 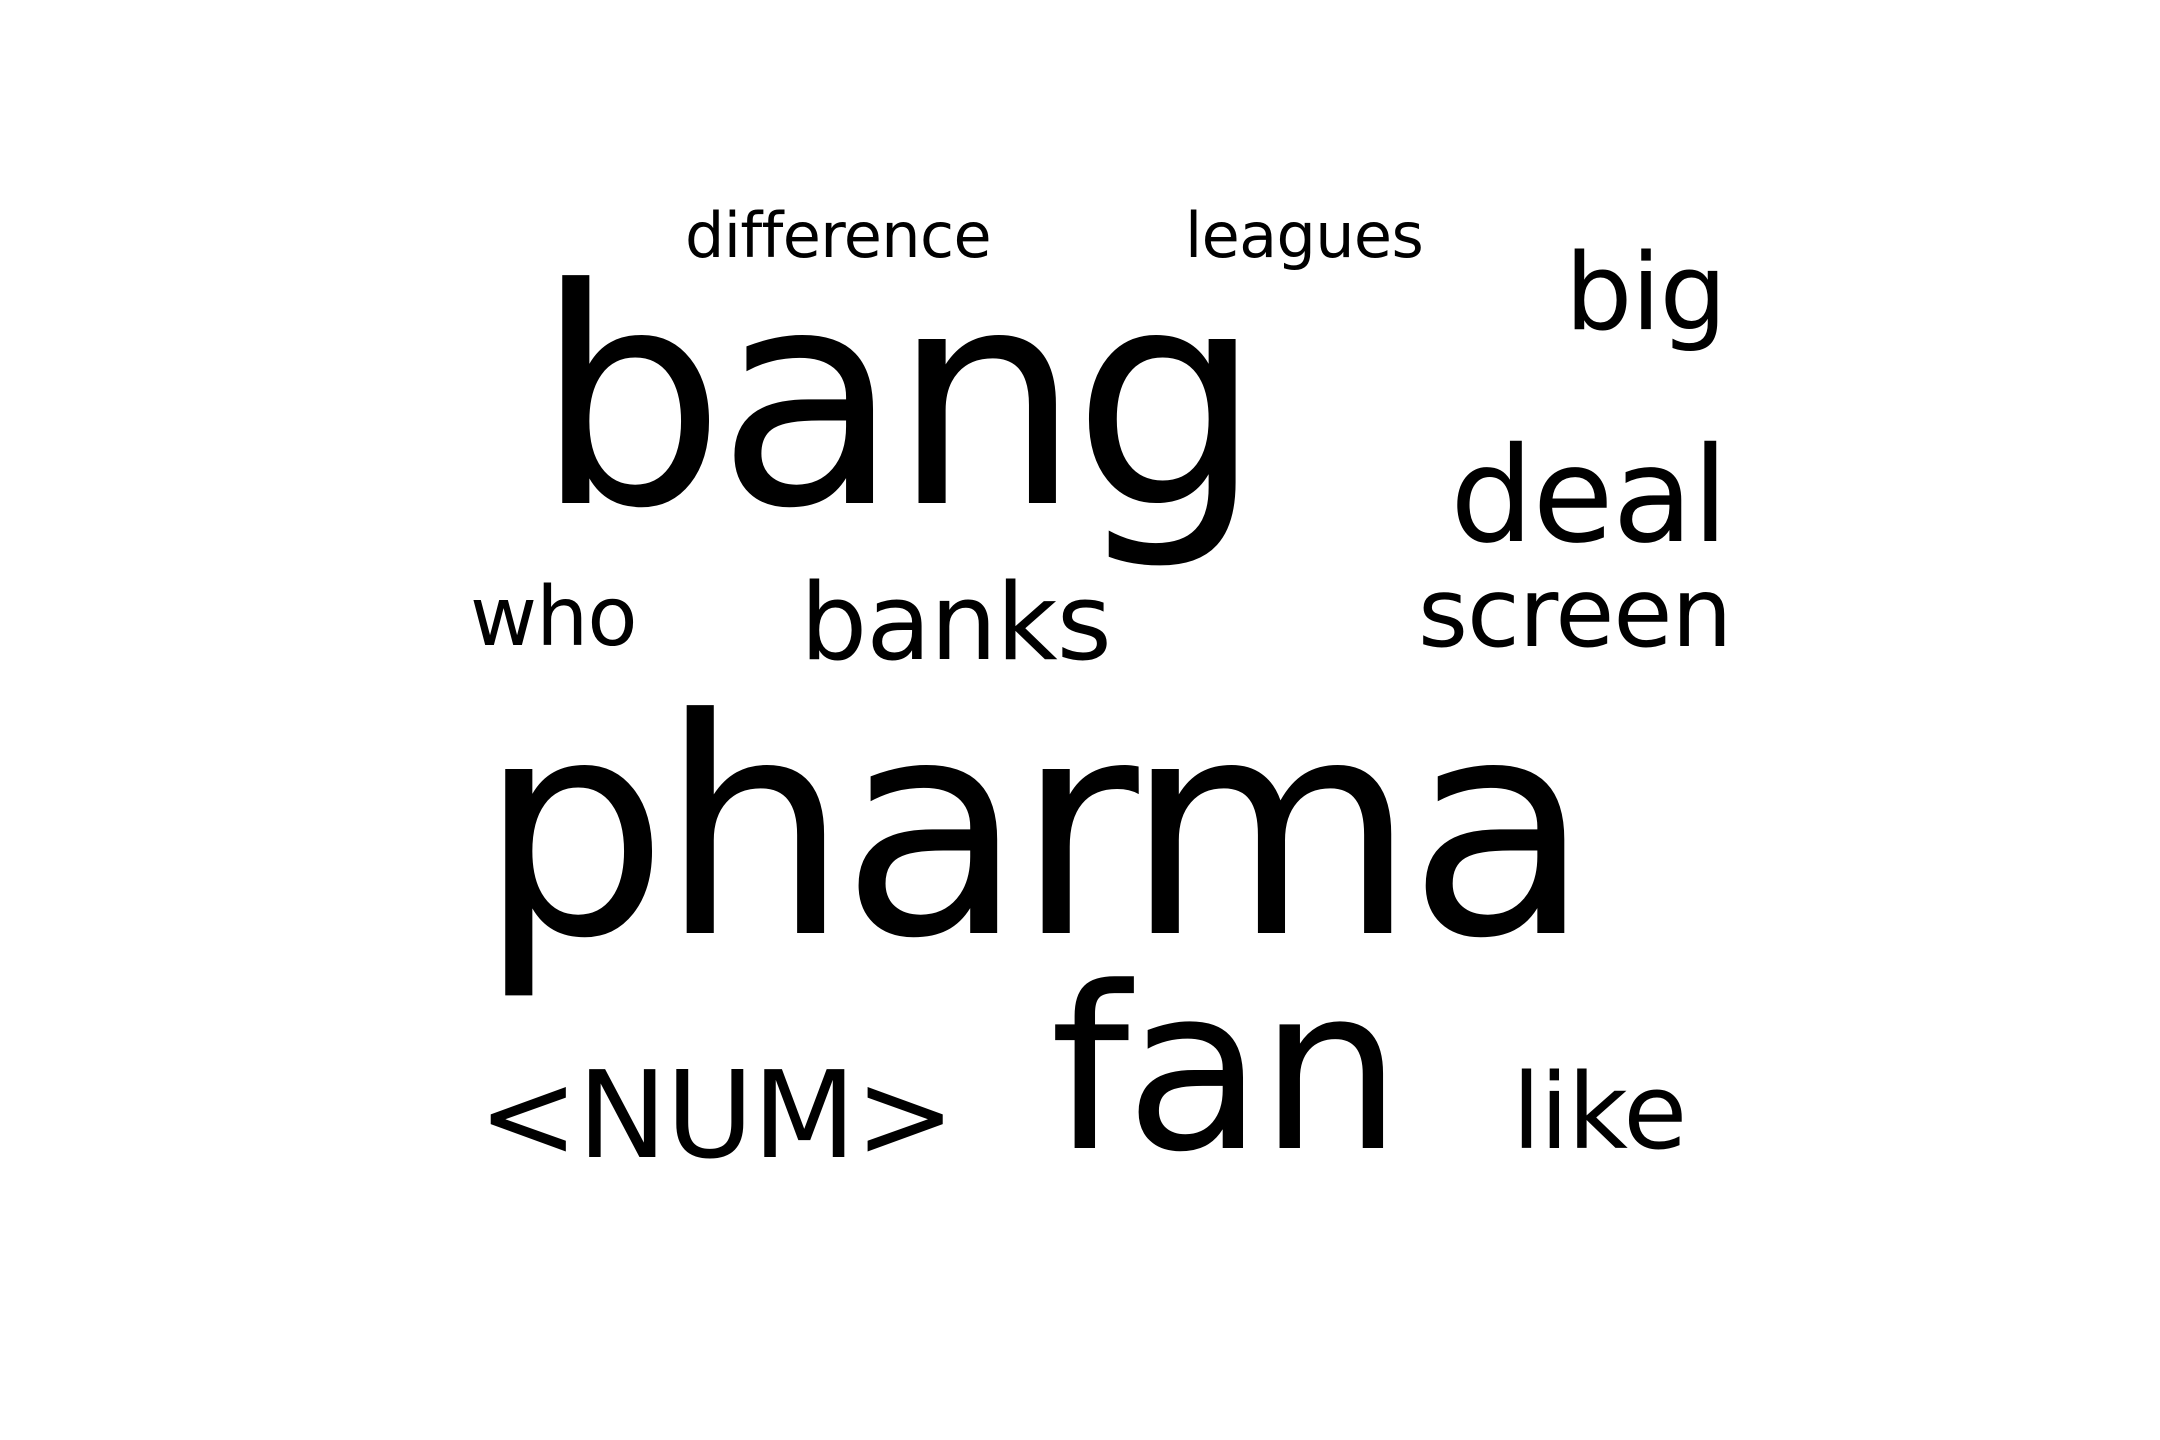 I want to click on word-leagues: leagues, so click(x=1304, y=235).